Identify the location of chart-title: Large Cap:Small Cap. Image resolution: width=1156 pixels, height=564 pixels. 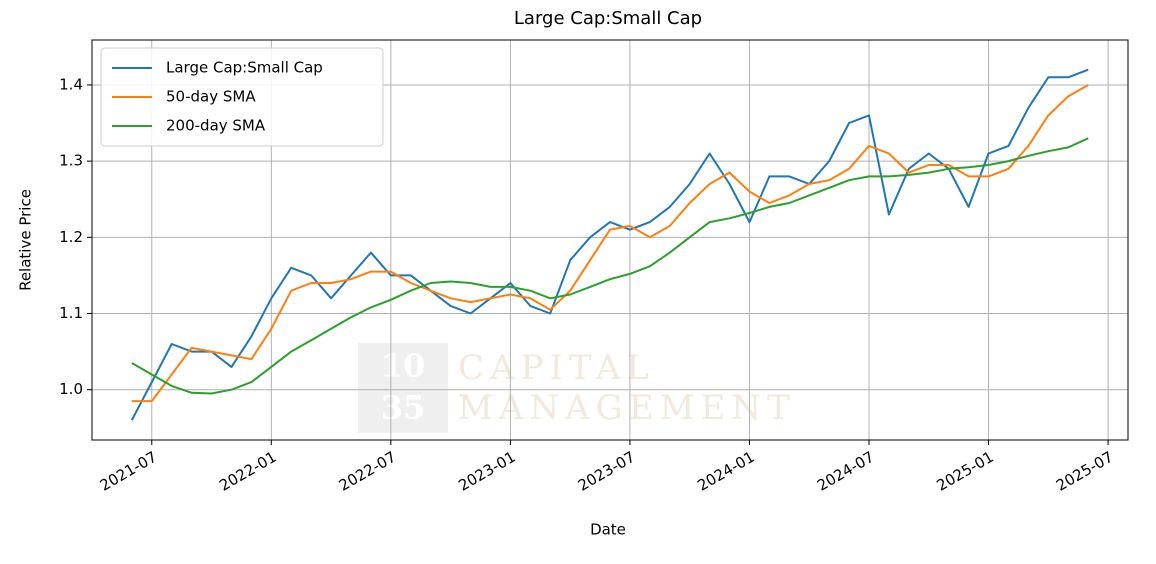
(608, 18).